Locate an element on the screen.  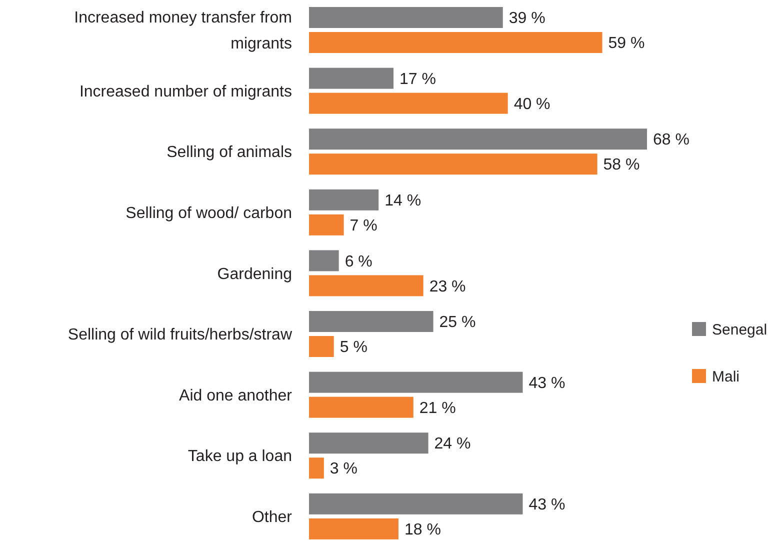
y-tick-label: Increased number of migrants is located at coordinates (185, 91).